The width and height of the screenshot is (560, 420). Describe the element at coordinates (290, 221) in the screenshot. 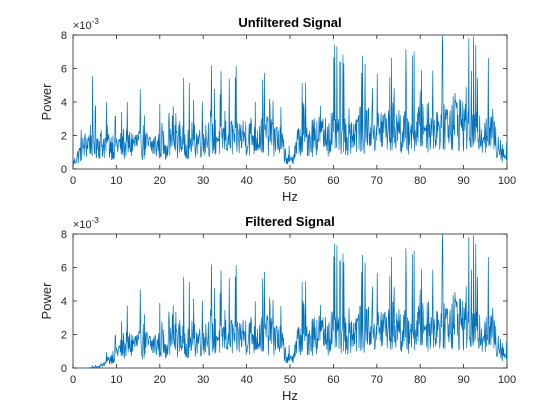

I see `chart-title: Filtered Signal` at that location.